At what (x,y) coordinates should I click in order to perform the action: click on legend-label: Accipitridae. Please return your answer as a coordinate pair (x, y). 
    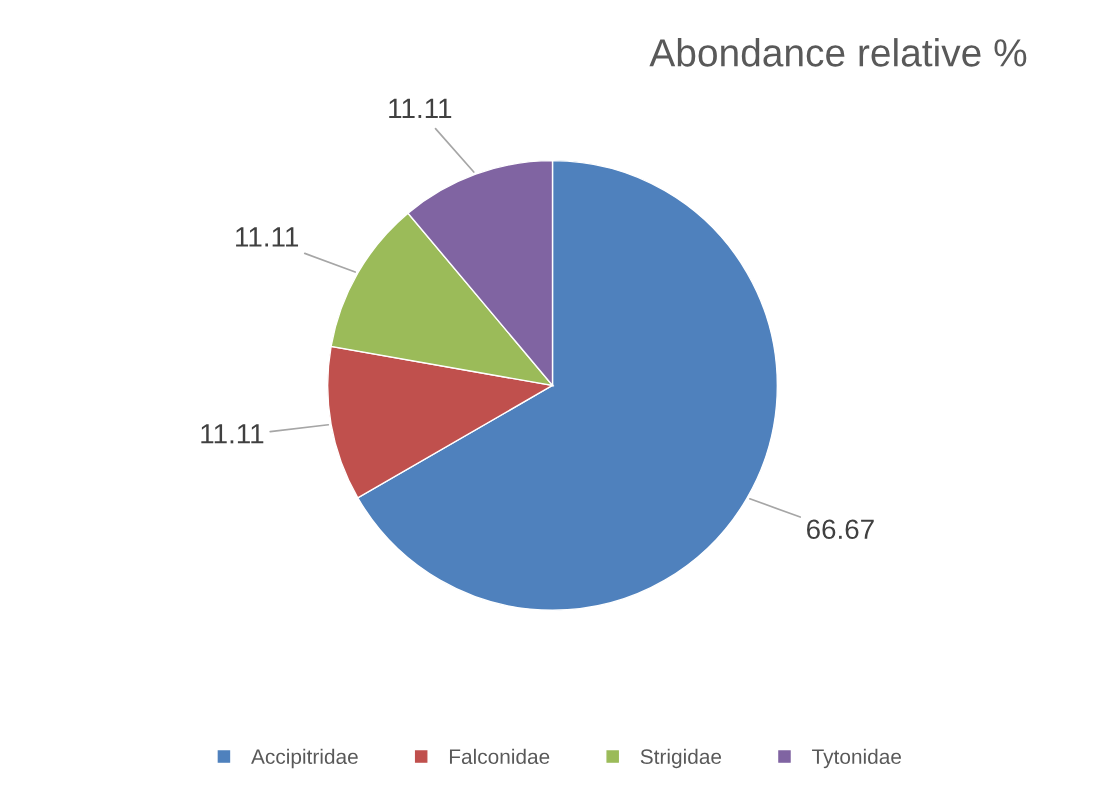
    Looking at the image, I should click on (304, 758).